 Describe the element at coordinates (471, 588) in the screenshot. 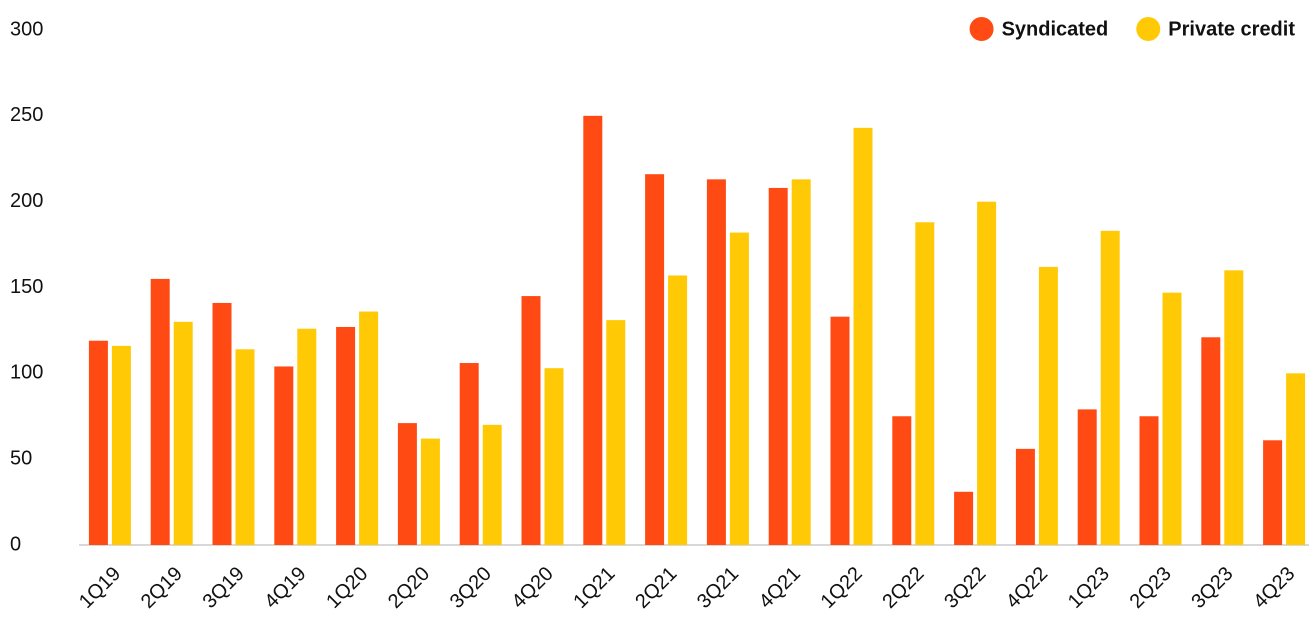

I see `x-tick-label: 3Q20` at that location.